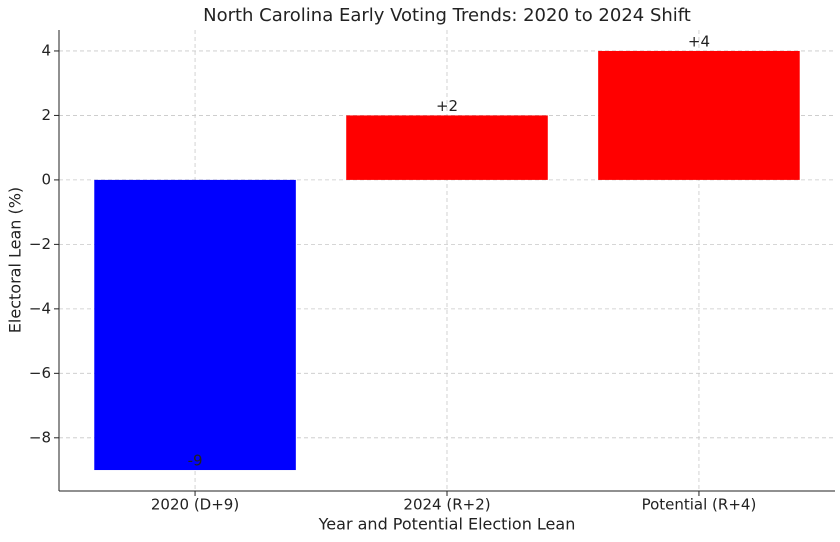 The height and width of the screenshot is (542, 840). Describe the element at coordinates (446, 505) in the screenshot. I see `x-tick-label: 2024 (R+2)` at that location.